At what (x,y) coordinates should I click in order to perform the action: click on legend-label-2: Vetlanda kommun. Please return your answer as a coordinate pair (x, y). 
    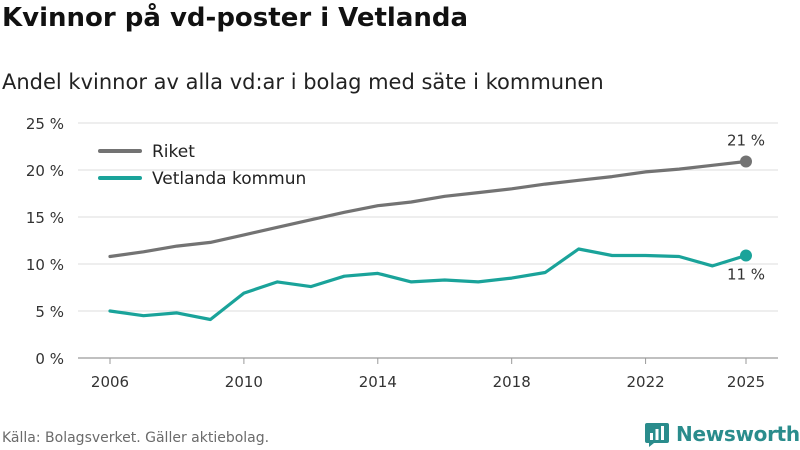
    Looking at the image, I should click on (229, 179).